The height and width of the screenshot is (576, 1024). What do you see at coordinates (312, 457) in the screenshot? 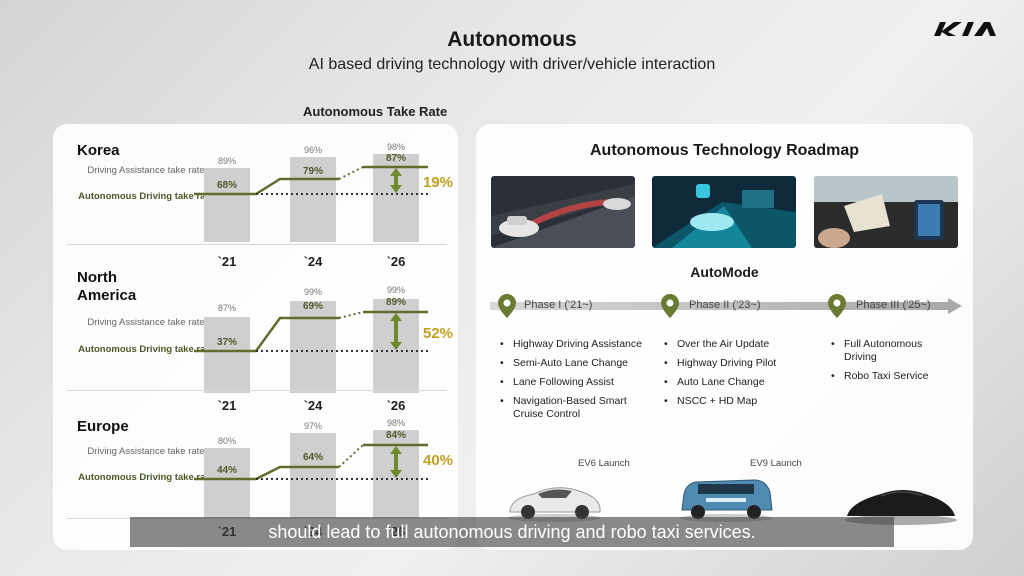
I see `auto-value: 64%` at bounding box center [312, 457].